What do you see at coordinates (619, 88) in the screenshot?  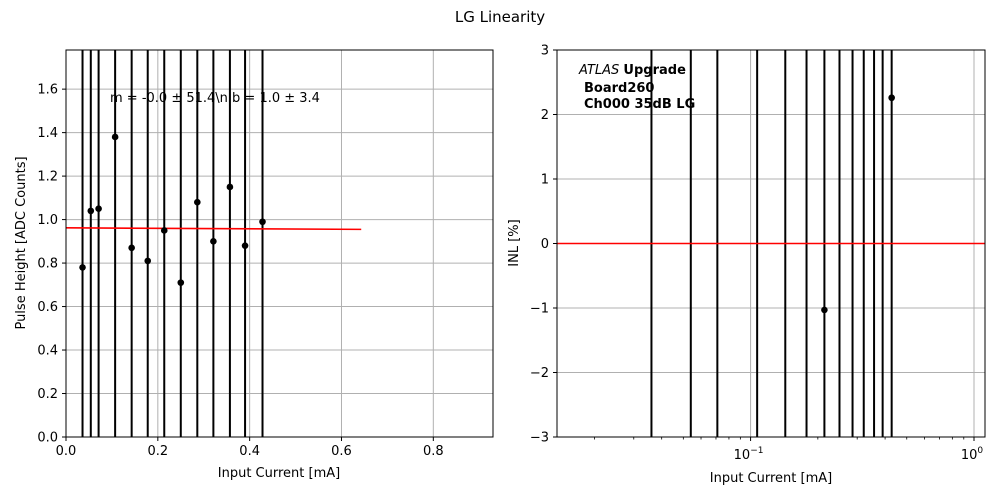 I see `board-label: Board260` at bounding box center [619, 88].